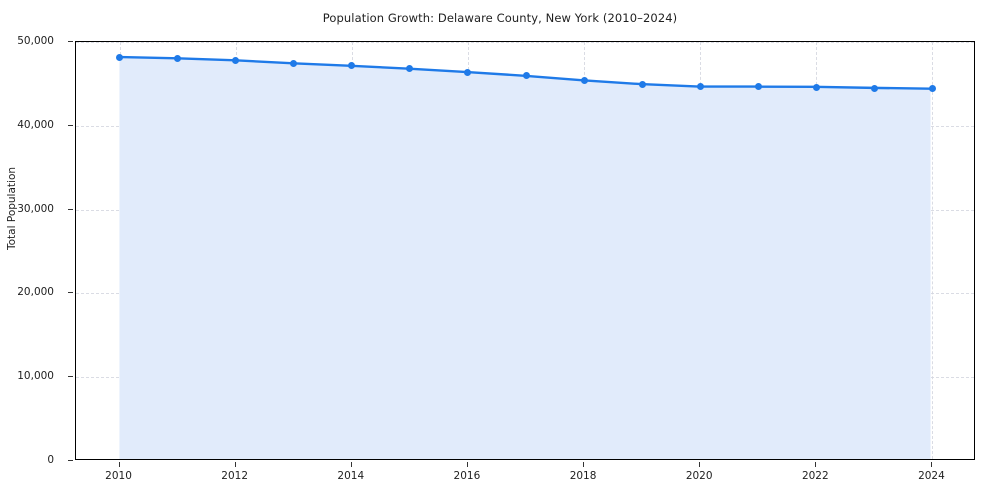  What do you see at coordinates (35, 41) in the screenshot?
I see `y-axis-tick-label: 50,000` at bounding box center [35, 41].